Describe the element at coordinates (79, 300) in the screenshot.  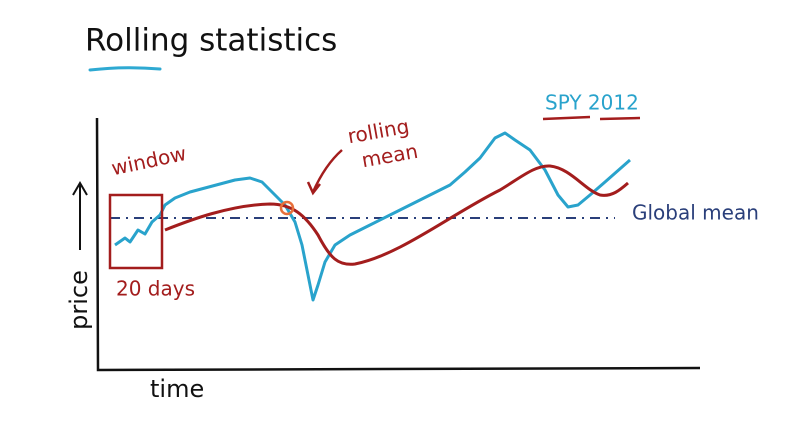
I see `y-axis-label: price` at that location.